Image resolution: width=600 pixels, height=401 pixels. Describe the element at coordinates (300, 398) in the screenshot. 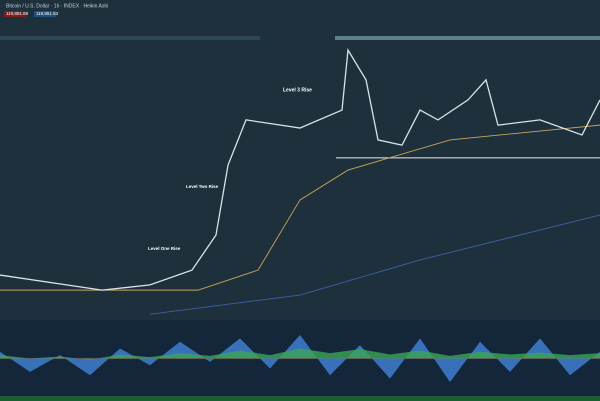

I see `bottom-strip` at that location.